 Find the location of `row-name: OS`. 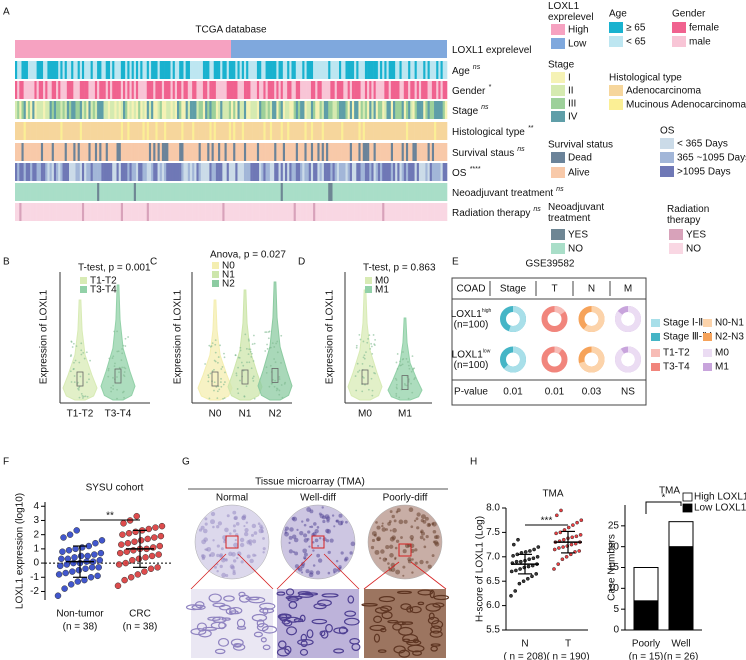

row-name: OS is located at coordinates (459, 173).